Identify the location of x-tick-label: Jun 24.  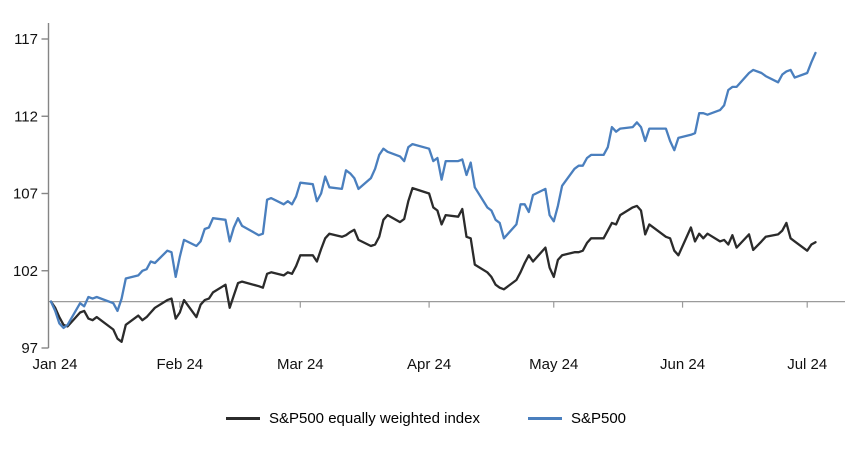
(682, 364).